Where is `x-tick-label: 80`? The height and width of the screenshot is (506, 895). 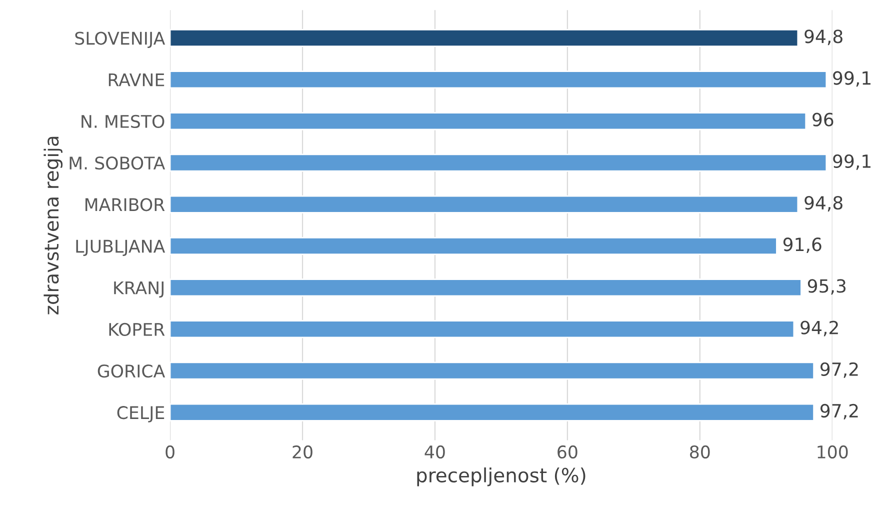
x-tick-label: 80 is located at coordinates (700, 452).